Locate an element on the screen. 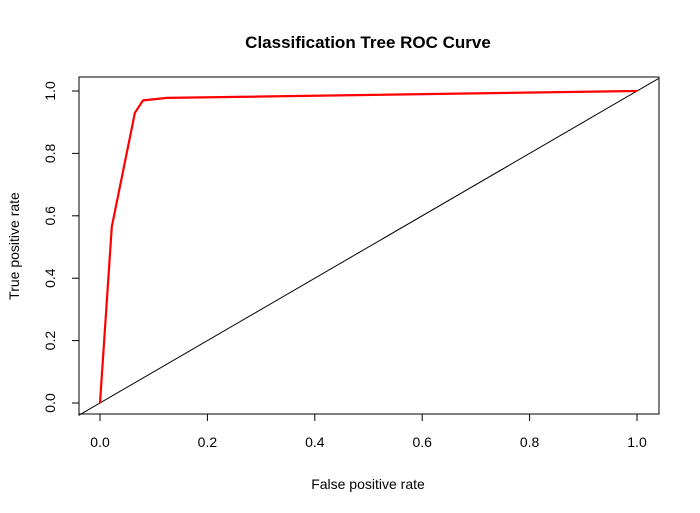  y-tick-label: 0.4 is located at coordinates (50, 278).